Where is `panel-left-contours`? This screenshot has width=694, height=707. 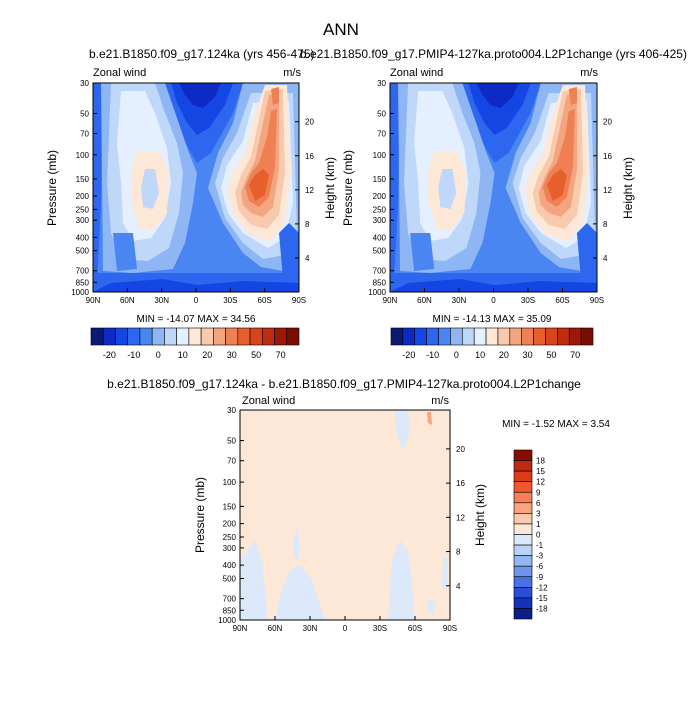 panel-left-contours is located at coordinates (196, 187).